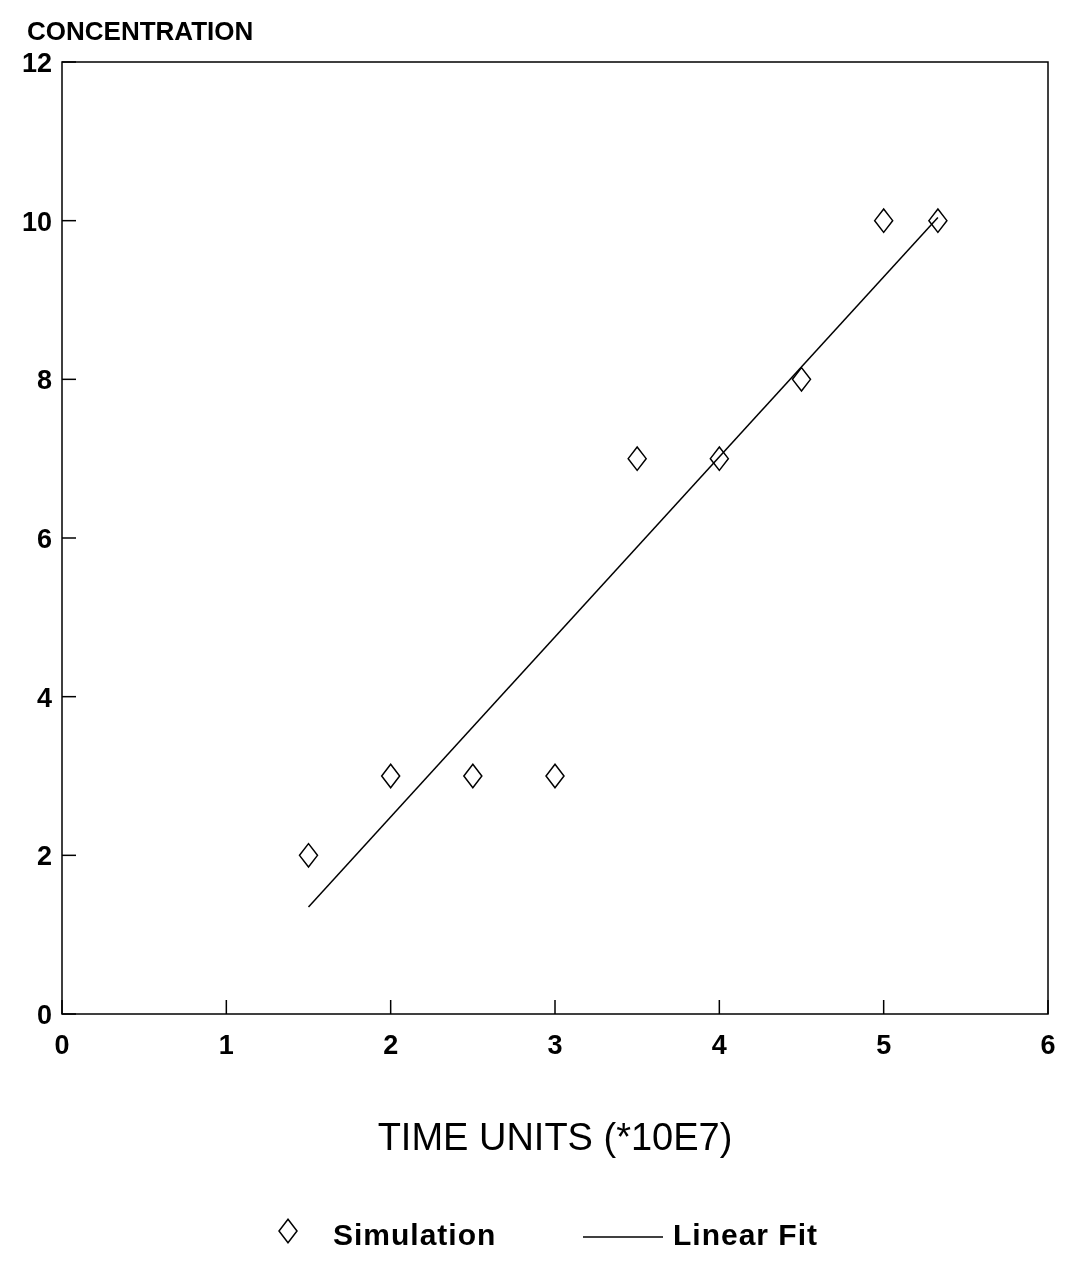 The height and width of the screenshot is (1265, 1065). Describe the element at coordinates (44, 1015) in the screenshot. I see `y-tick-label: 0` at that location.